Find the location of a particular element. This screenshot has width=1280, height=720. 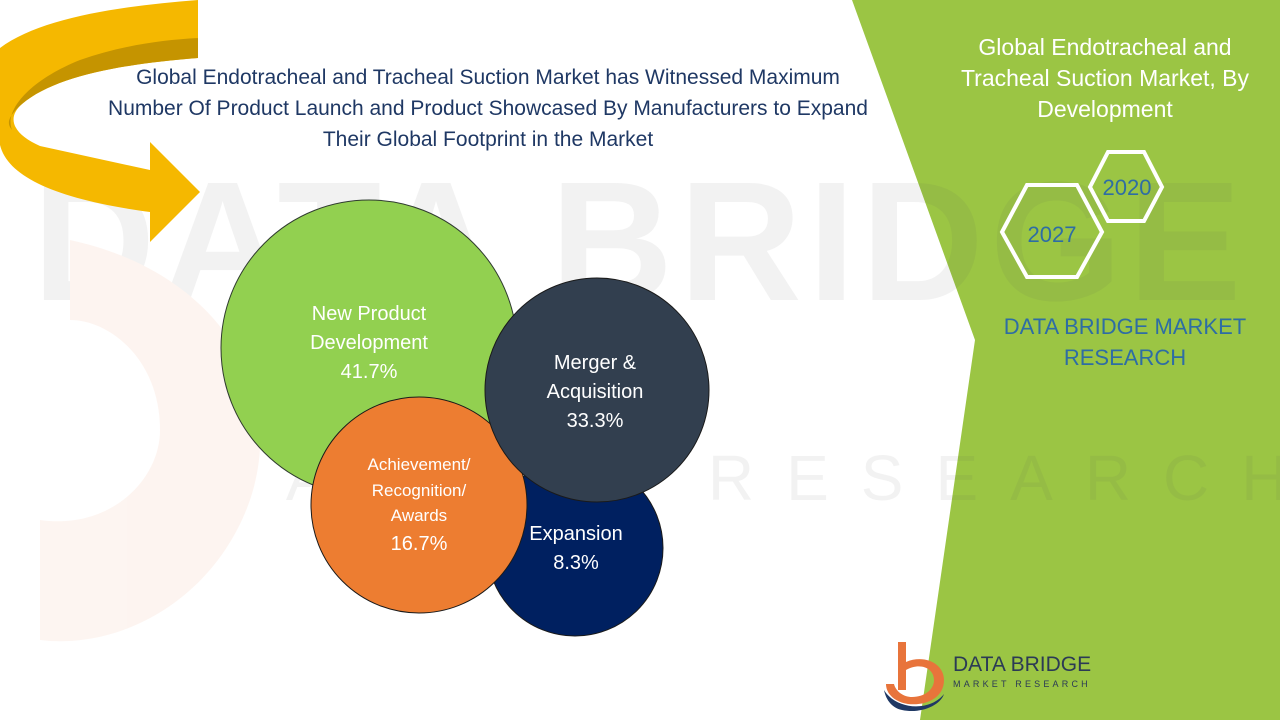

label-achievement-line-1: Achievement/ is located at coordinates (419, 464).